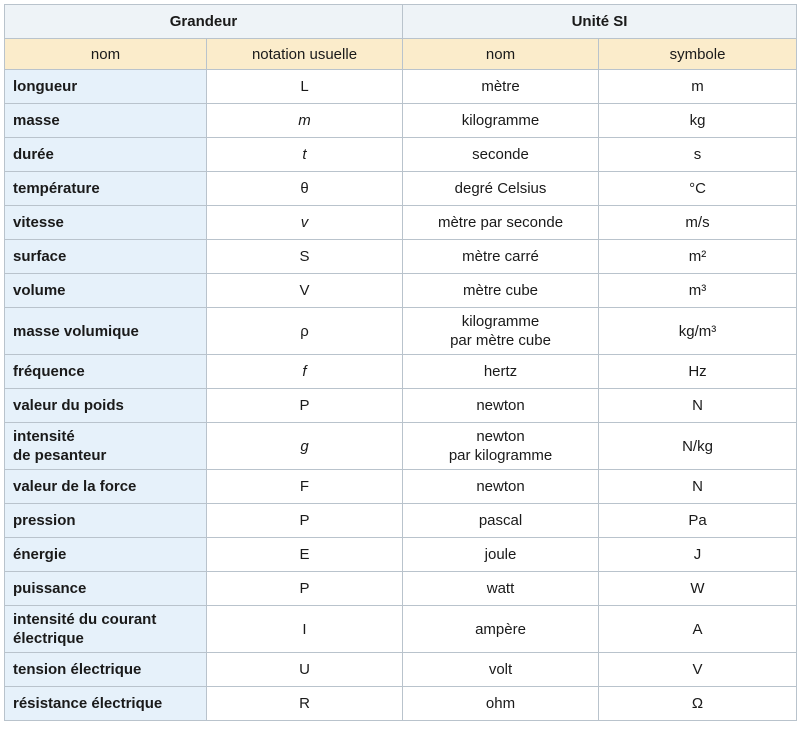 This screenshot has width=801, height=740. I want to click on unit-name: mètre carré, so click(501, 256).